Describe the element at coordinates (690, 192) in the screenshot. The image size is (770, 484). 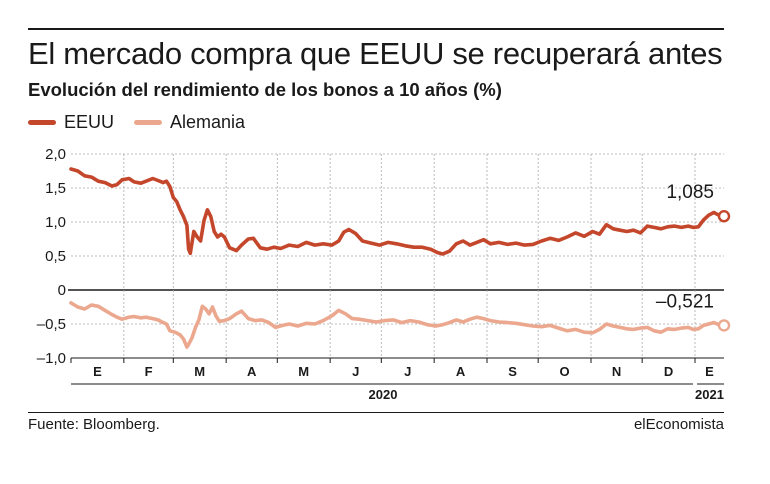
I see `end-value-label: 1,085` at that location.